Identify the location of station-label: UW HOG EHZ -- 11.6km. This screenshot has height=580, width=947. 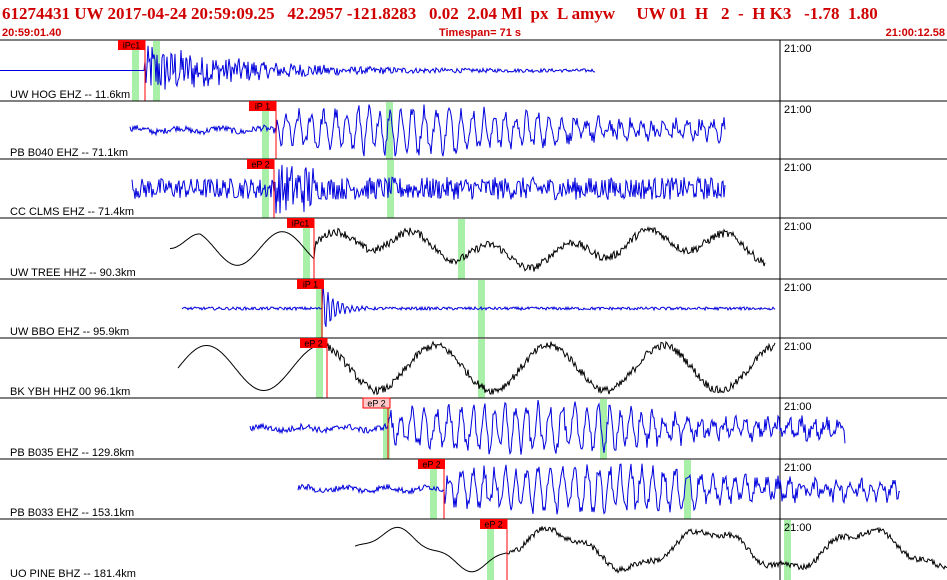
(70, 95).